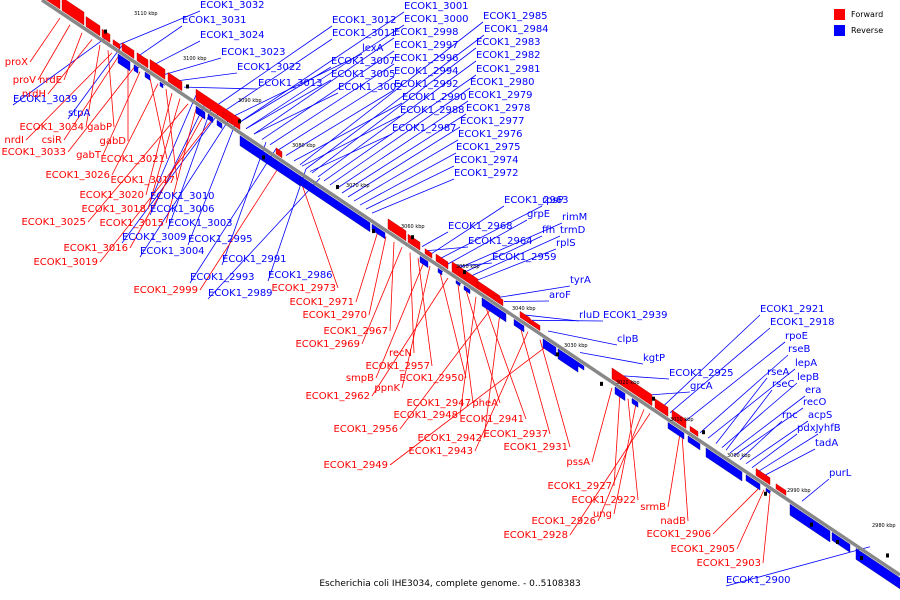  Describe the element at coordinates (250, 101) in the screenshot. I see `scale-tick-label: 3090 kbp` at that location.